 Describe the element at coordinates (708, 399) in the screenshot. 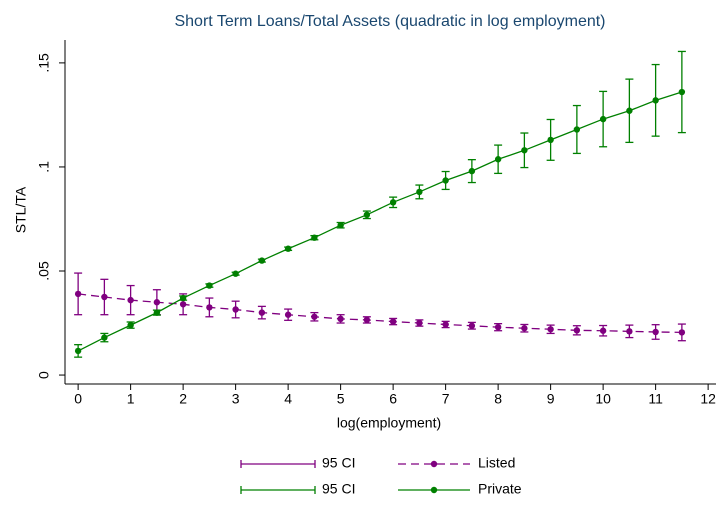

I see `x-tick-label: 12` at that location.